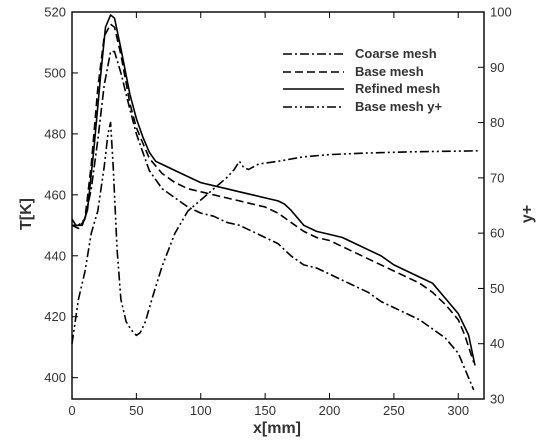  What do you see at coordinates (55, 72) in the screenshot?
I see `left-y-tick-label: 500` at bounding box center [55, 72].